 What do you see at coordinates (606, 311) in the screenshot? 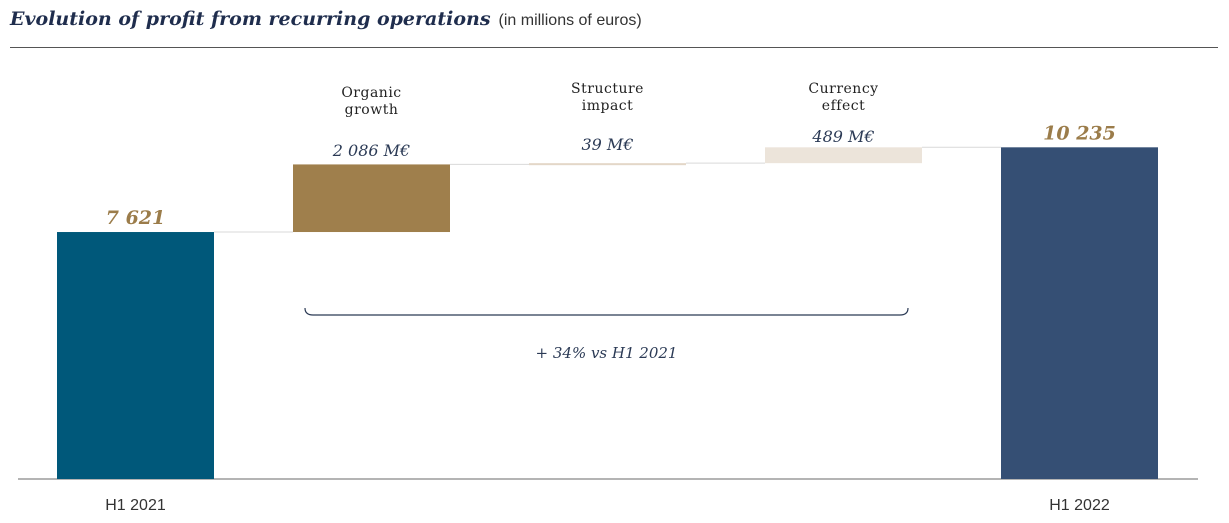
I see `growth-bracket` at bounding box center [606, 311].